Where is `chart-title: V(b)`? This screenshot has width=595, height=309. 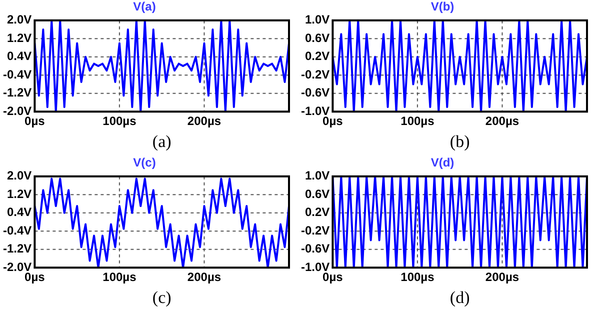
chart-title: V(b) is located at coordinates (442, 7).